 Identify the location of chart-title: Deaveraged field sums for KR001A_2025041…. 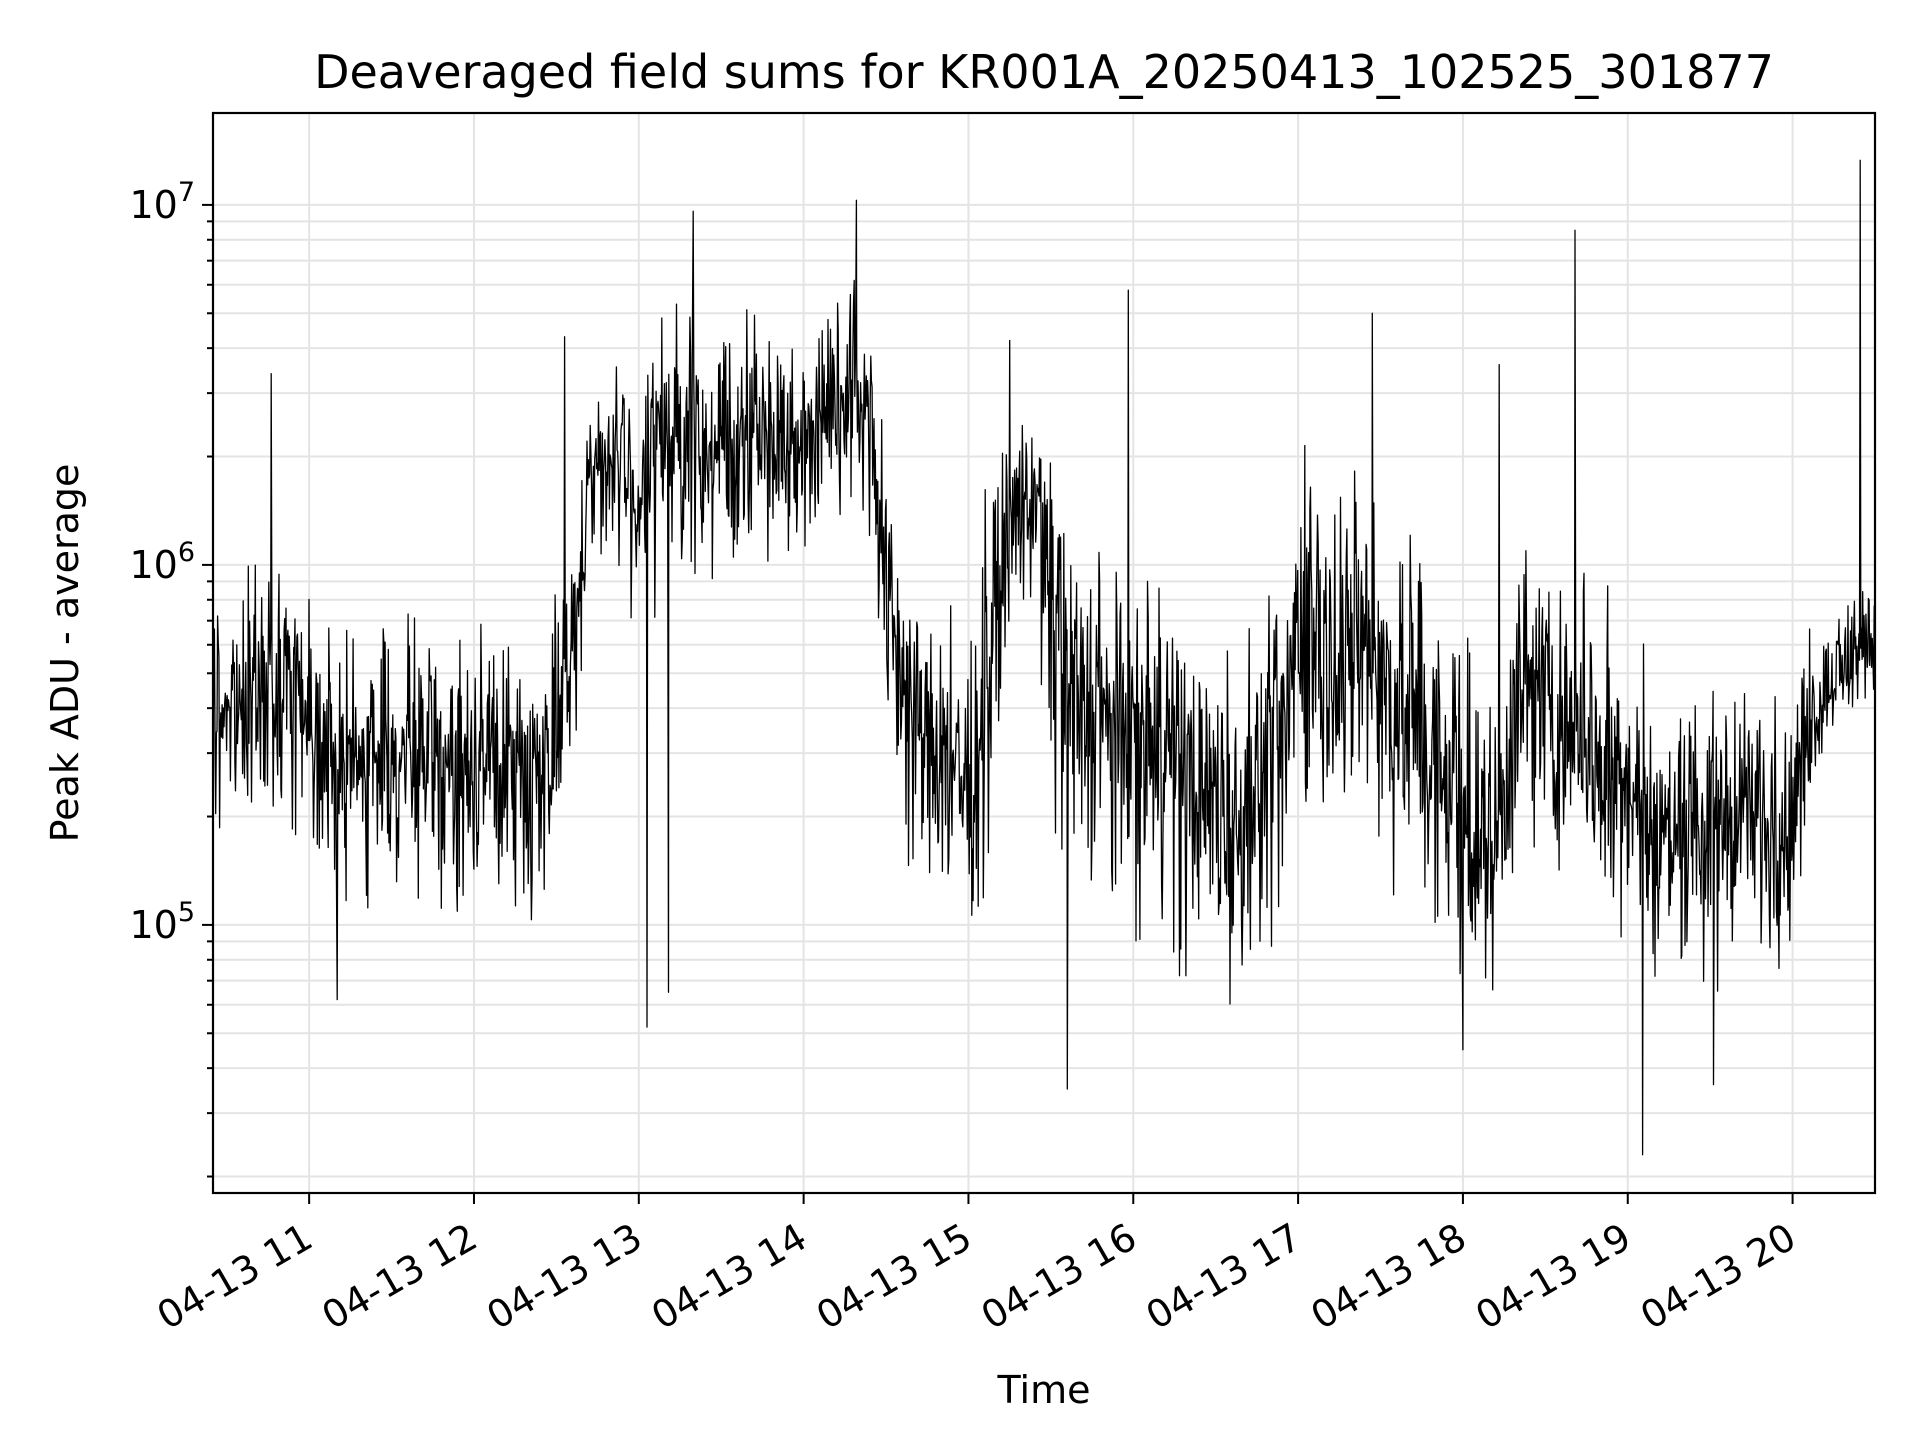
(1044, 72).